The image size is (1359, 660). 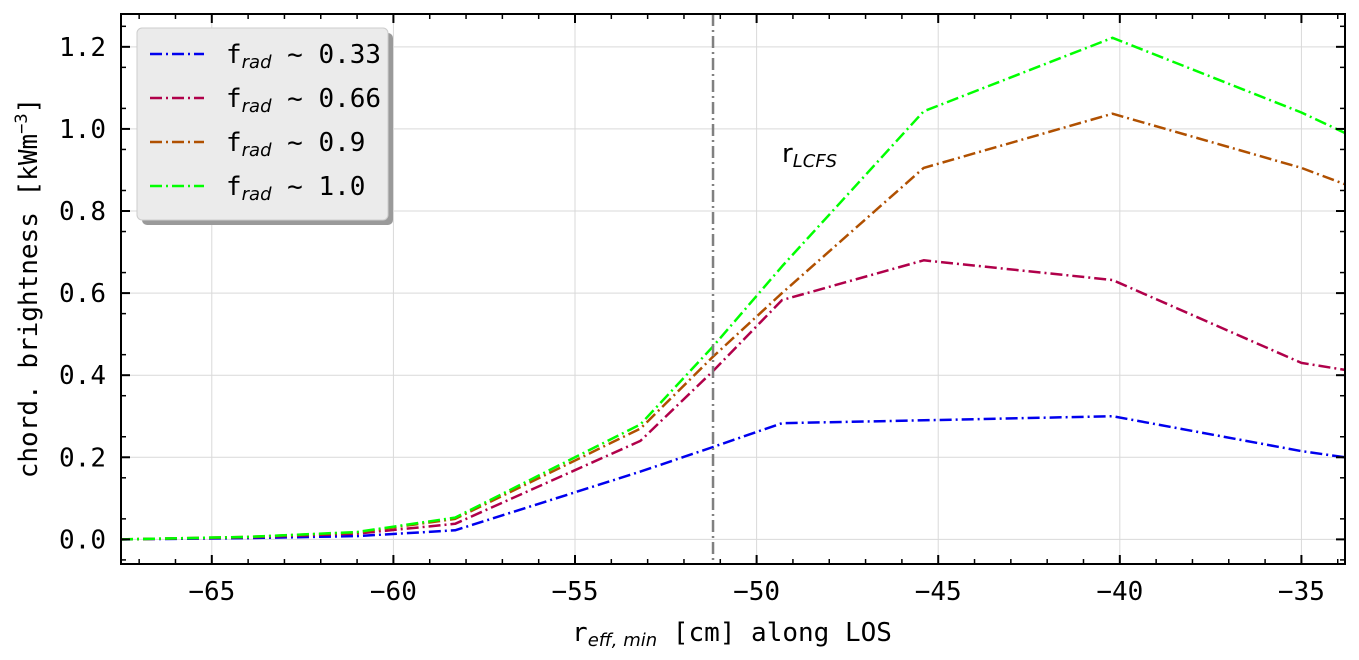 What do you see at coordinates (82, 540) in the screenshot?
I see `y-tick-label: 0.0` at bounding box center [82, 540].